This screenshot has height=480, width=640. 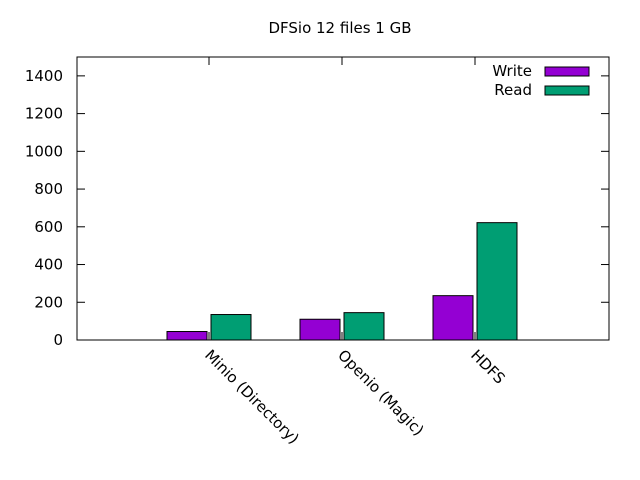 I want to click on legend-swatch-read, so click(x=567, y=90).